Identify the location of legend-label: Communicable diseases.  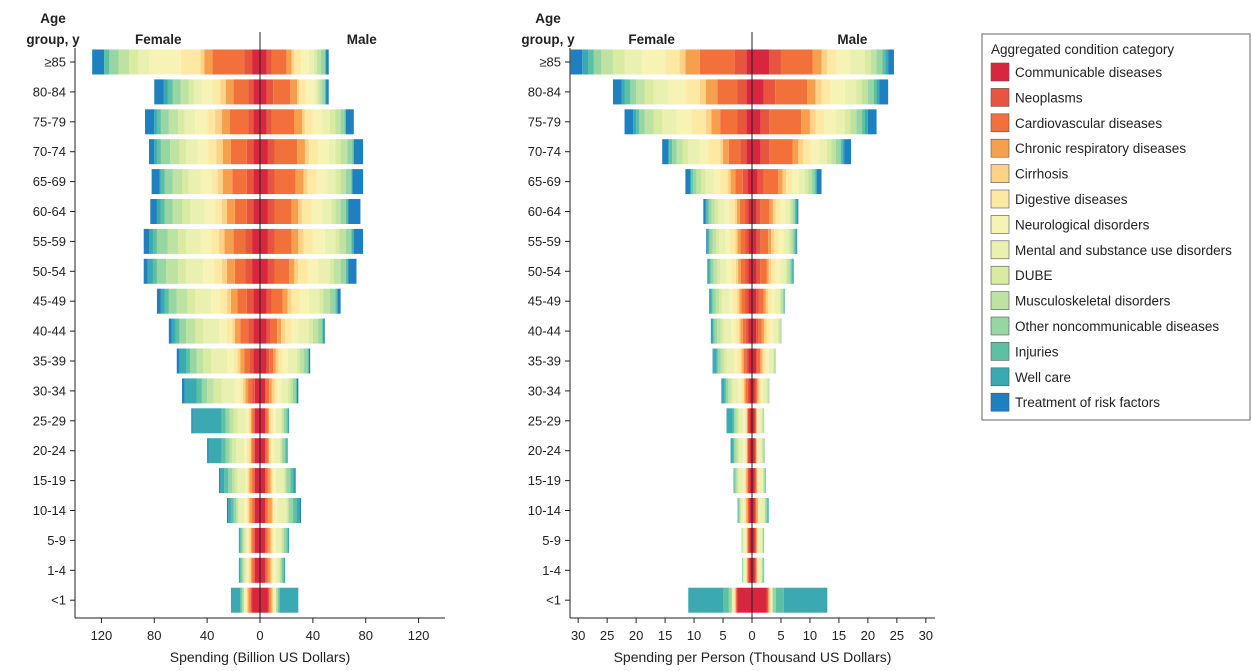
(1088, 72).